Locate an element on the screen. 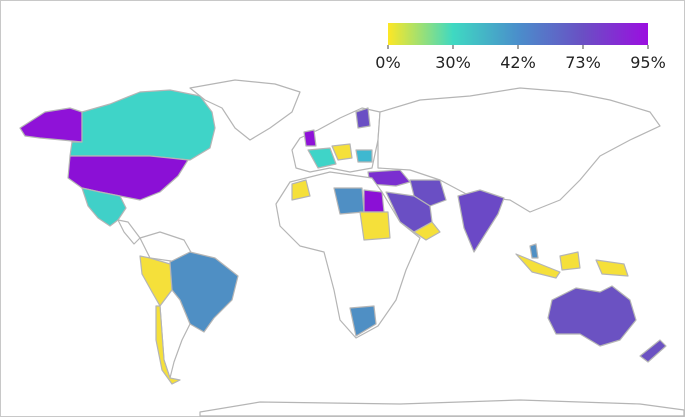 This screenshot has width=685, height=417. colorbar-gradient is located at coordinates (518, 34).